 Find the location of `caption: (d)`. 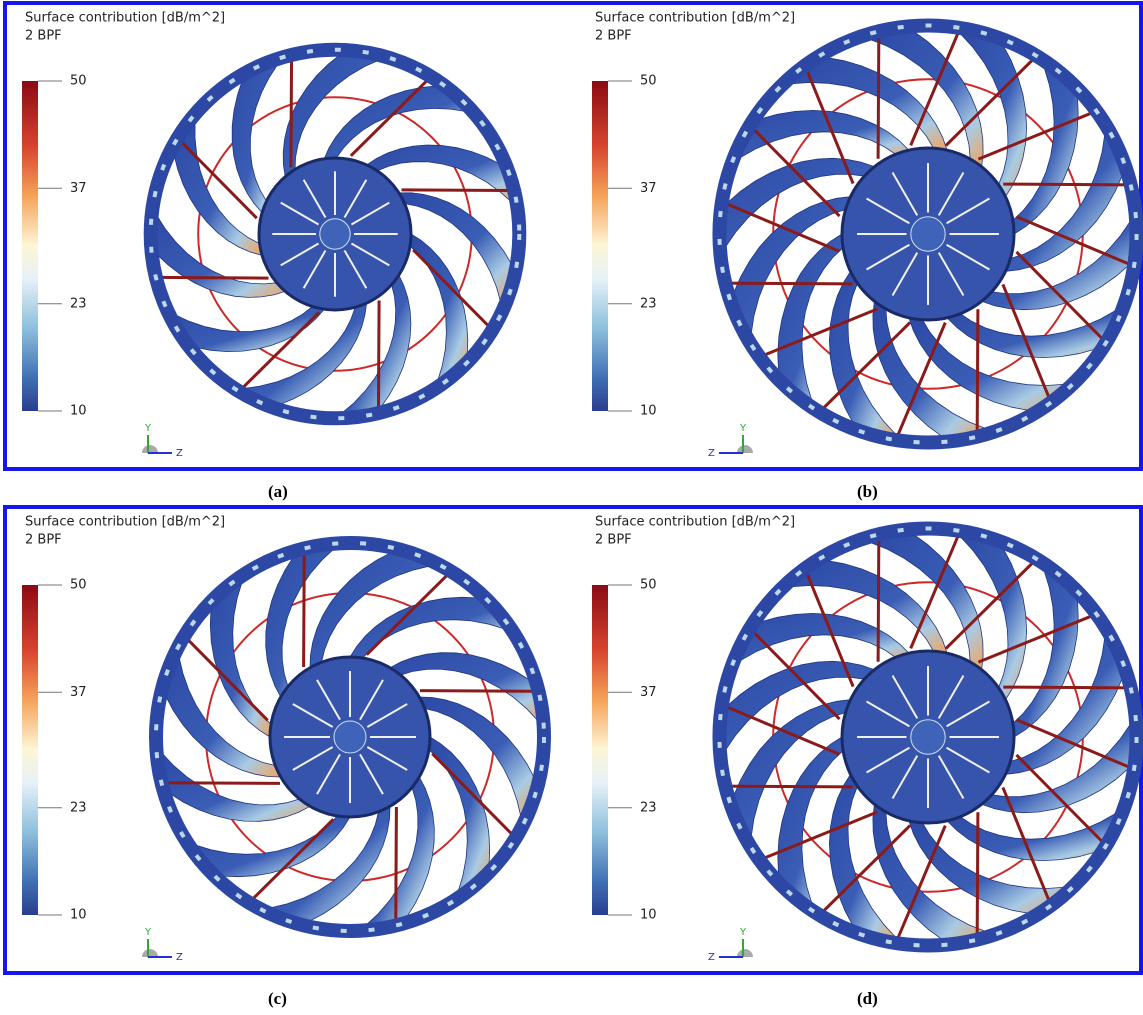

caption: (d) is located at coordinates (867, 998).